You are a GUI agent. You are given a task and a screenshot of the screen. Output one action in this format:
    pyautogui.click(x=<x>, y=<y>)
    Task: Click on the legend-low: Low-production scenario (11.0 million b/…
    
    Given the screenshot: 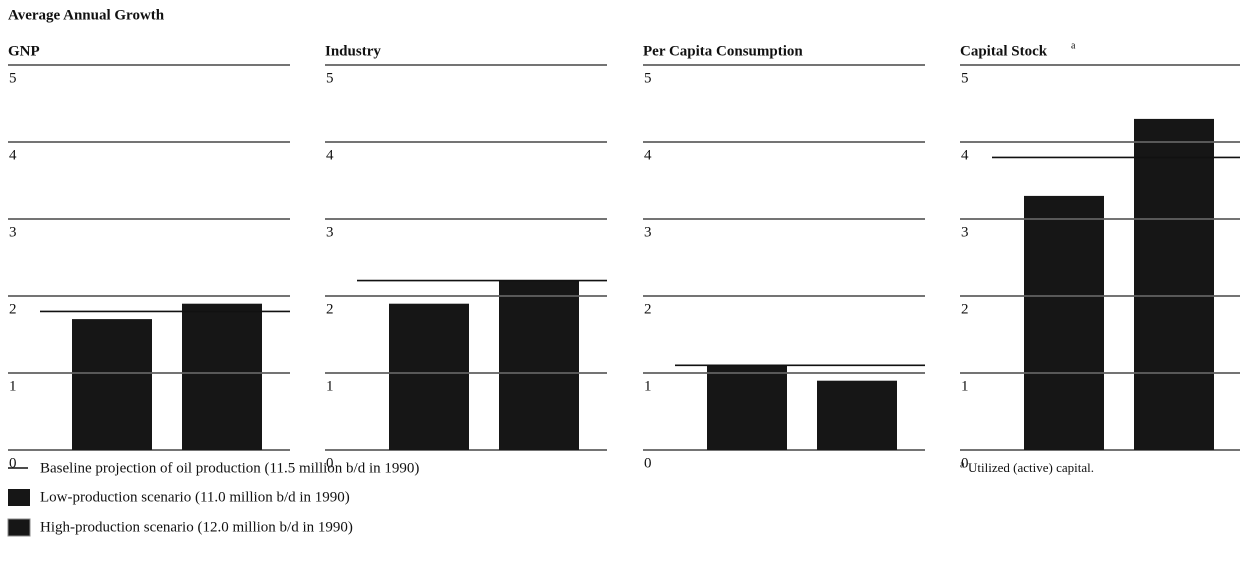 What is the action you would take?
    pyautogui.click(x=195, y=497)
    